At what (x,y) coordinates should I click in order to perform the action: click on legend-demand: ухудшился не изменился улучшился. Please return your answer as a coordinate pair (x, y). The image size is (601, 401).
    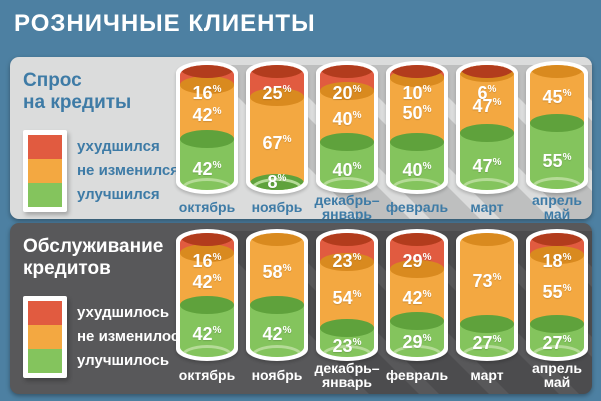
    Looking at the image, I should click on (101, 170).